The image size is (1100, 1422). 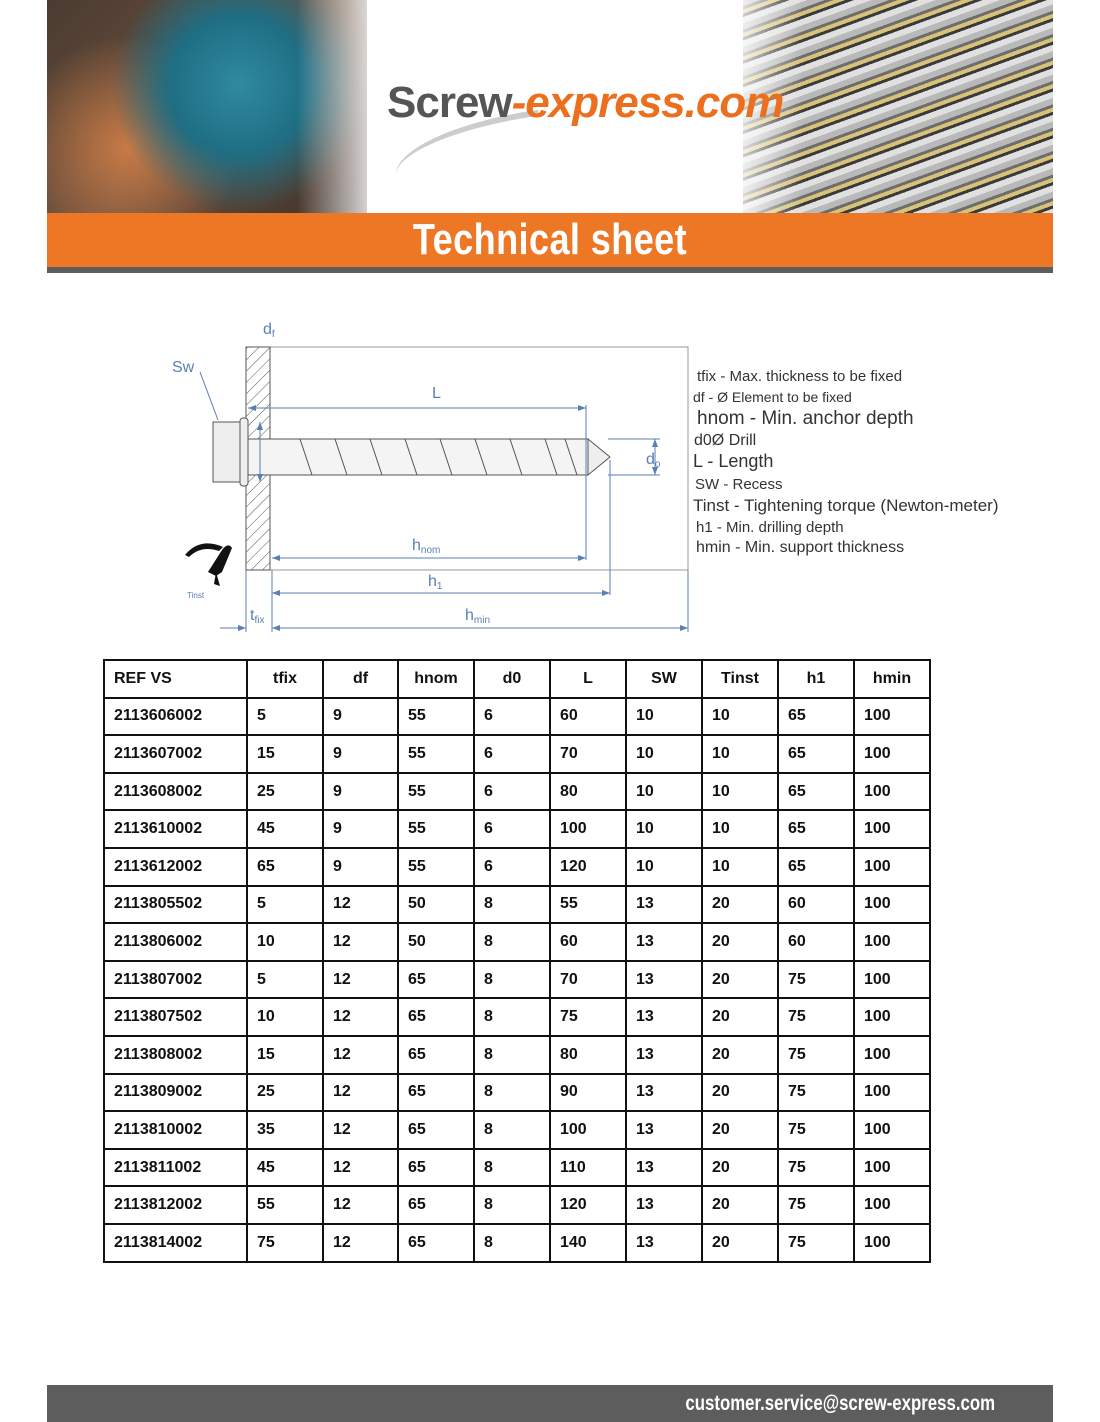 What do you see at coordinates (285, 829) in the screenshot?
I see `table-cell: 45` at bounding box center [285, 829].